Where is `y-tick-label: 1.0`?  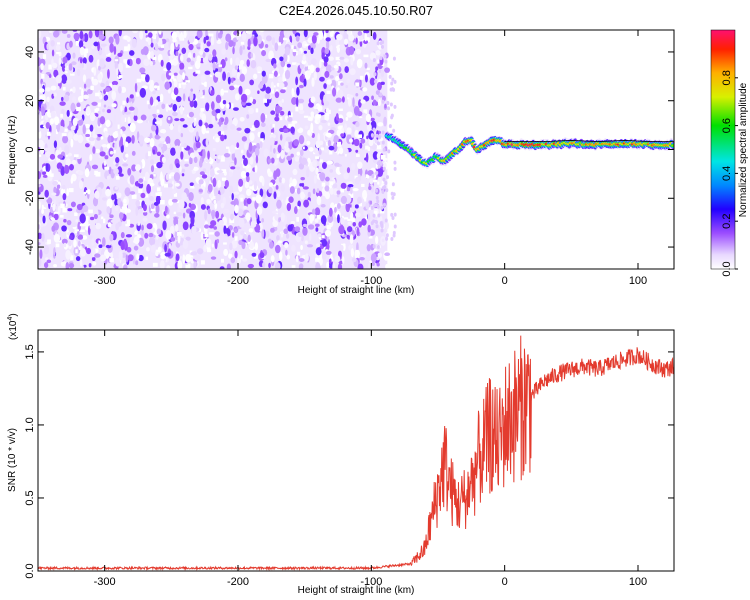
y-tick-label: 1.0 is located at coordinates (30, 424).